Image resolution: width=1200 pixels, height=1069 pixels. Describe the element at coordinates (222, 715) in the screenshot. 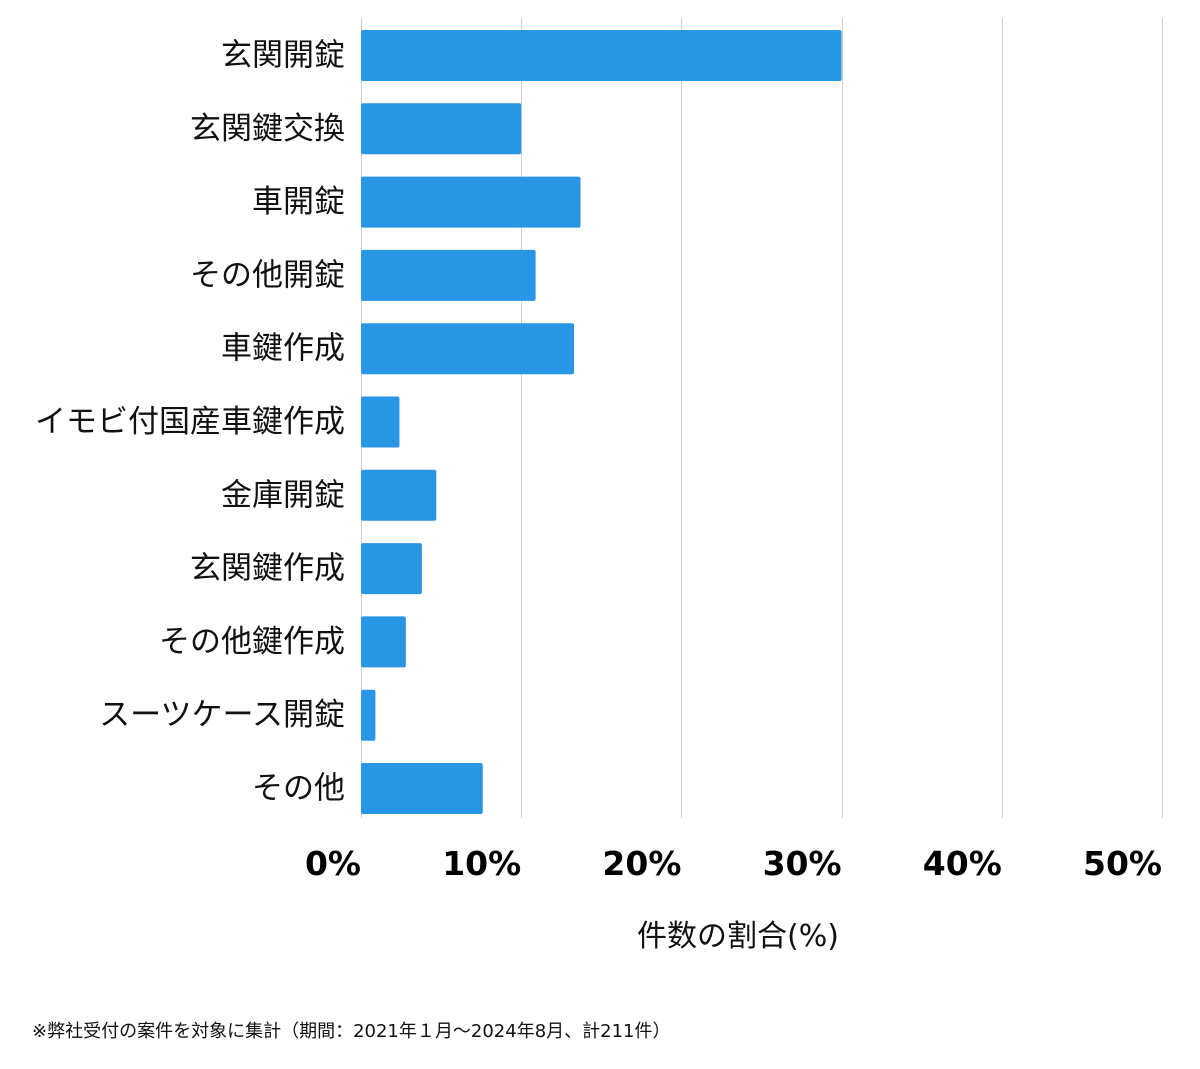

I see `category-label: スーツケース開錠` at that location.